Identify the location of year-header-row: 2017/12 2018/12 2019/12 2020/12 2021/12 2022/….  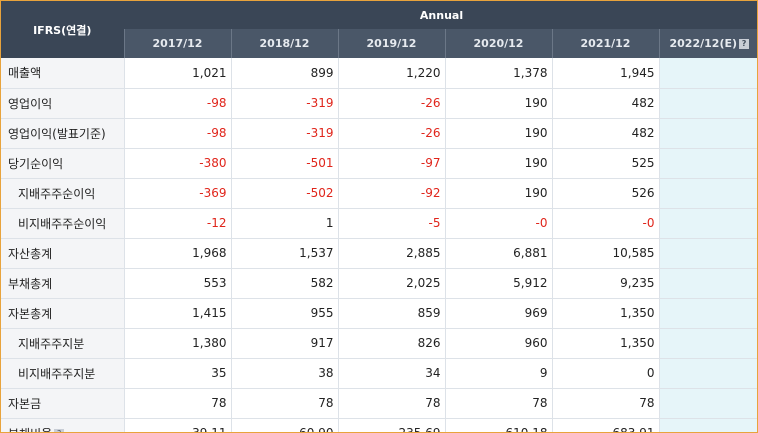
(379, 43).